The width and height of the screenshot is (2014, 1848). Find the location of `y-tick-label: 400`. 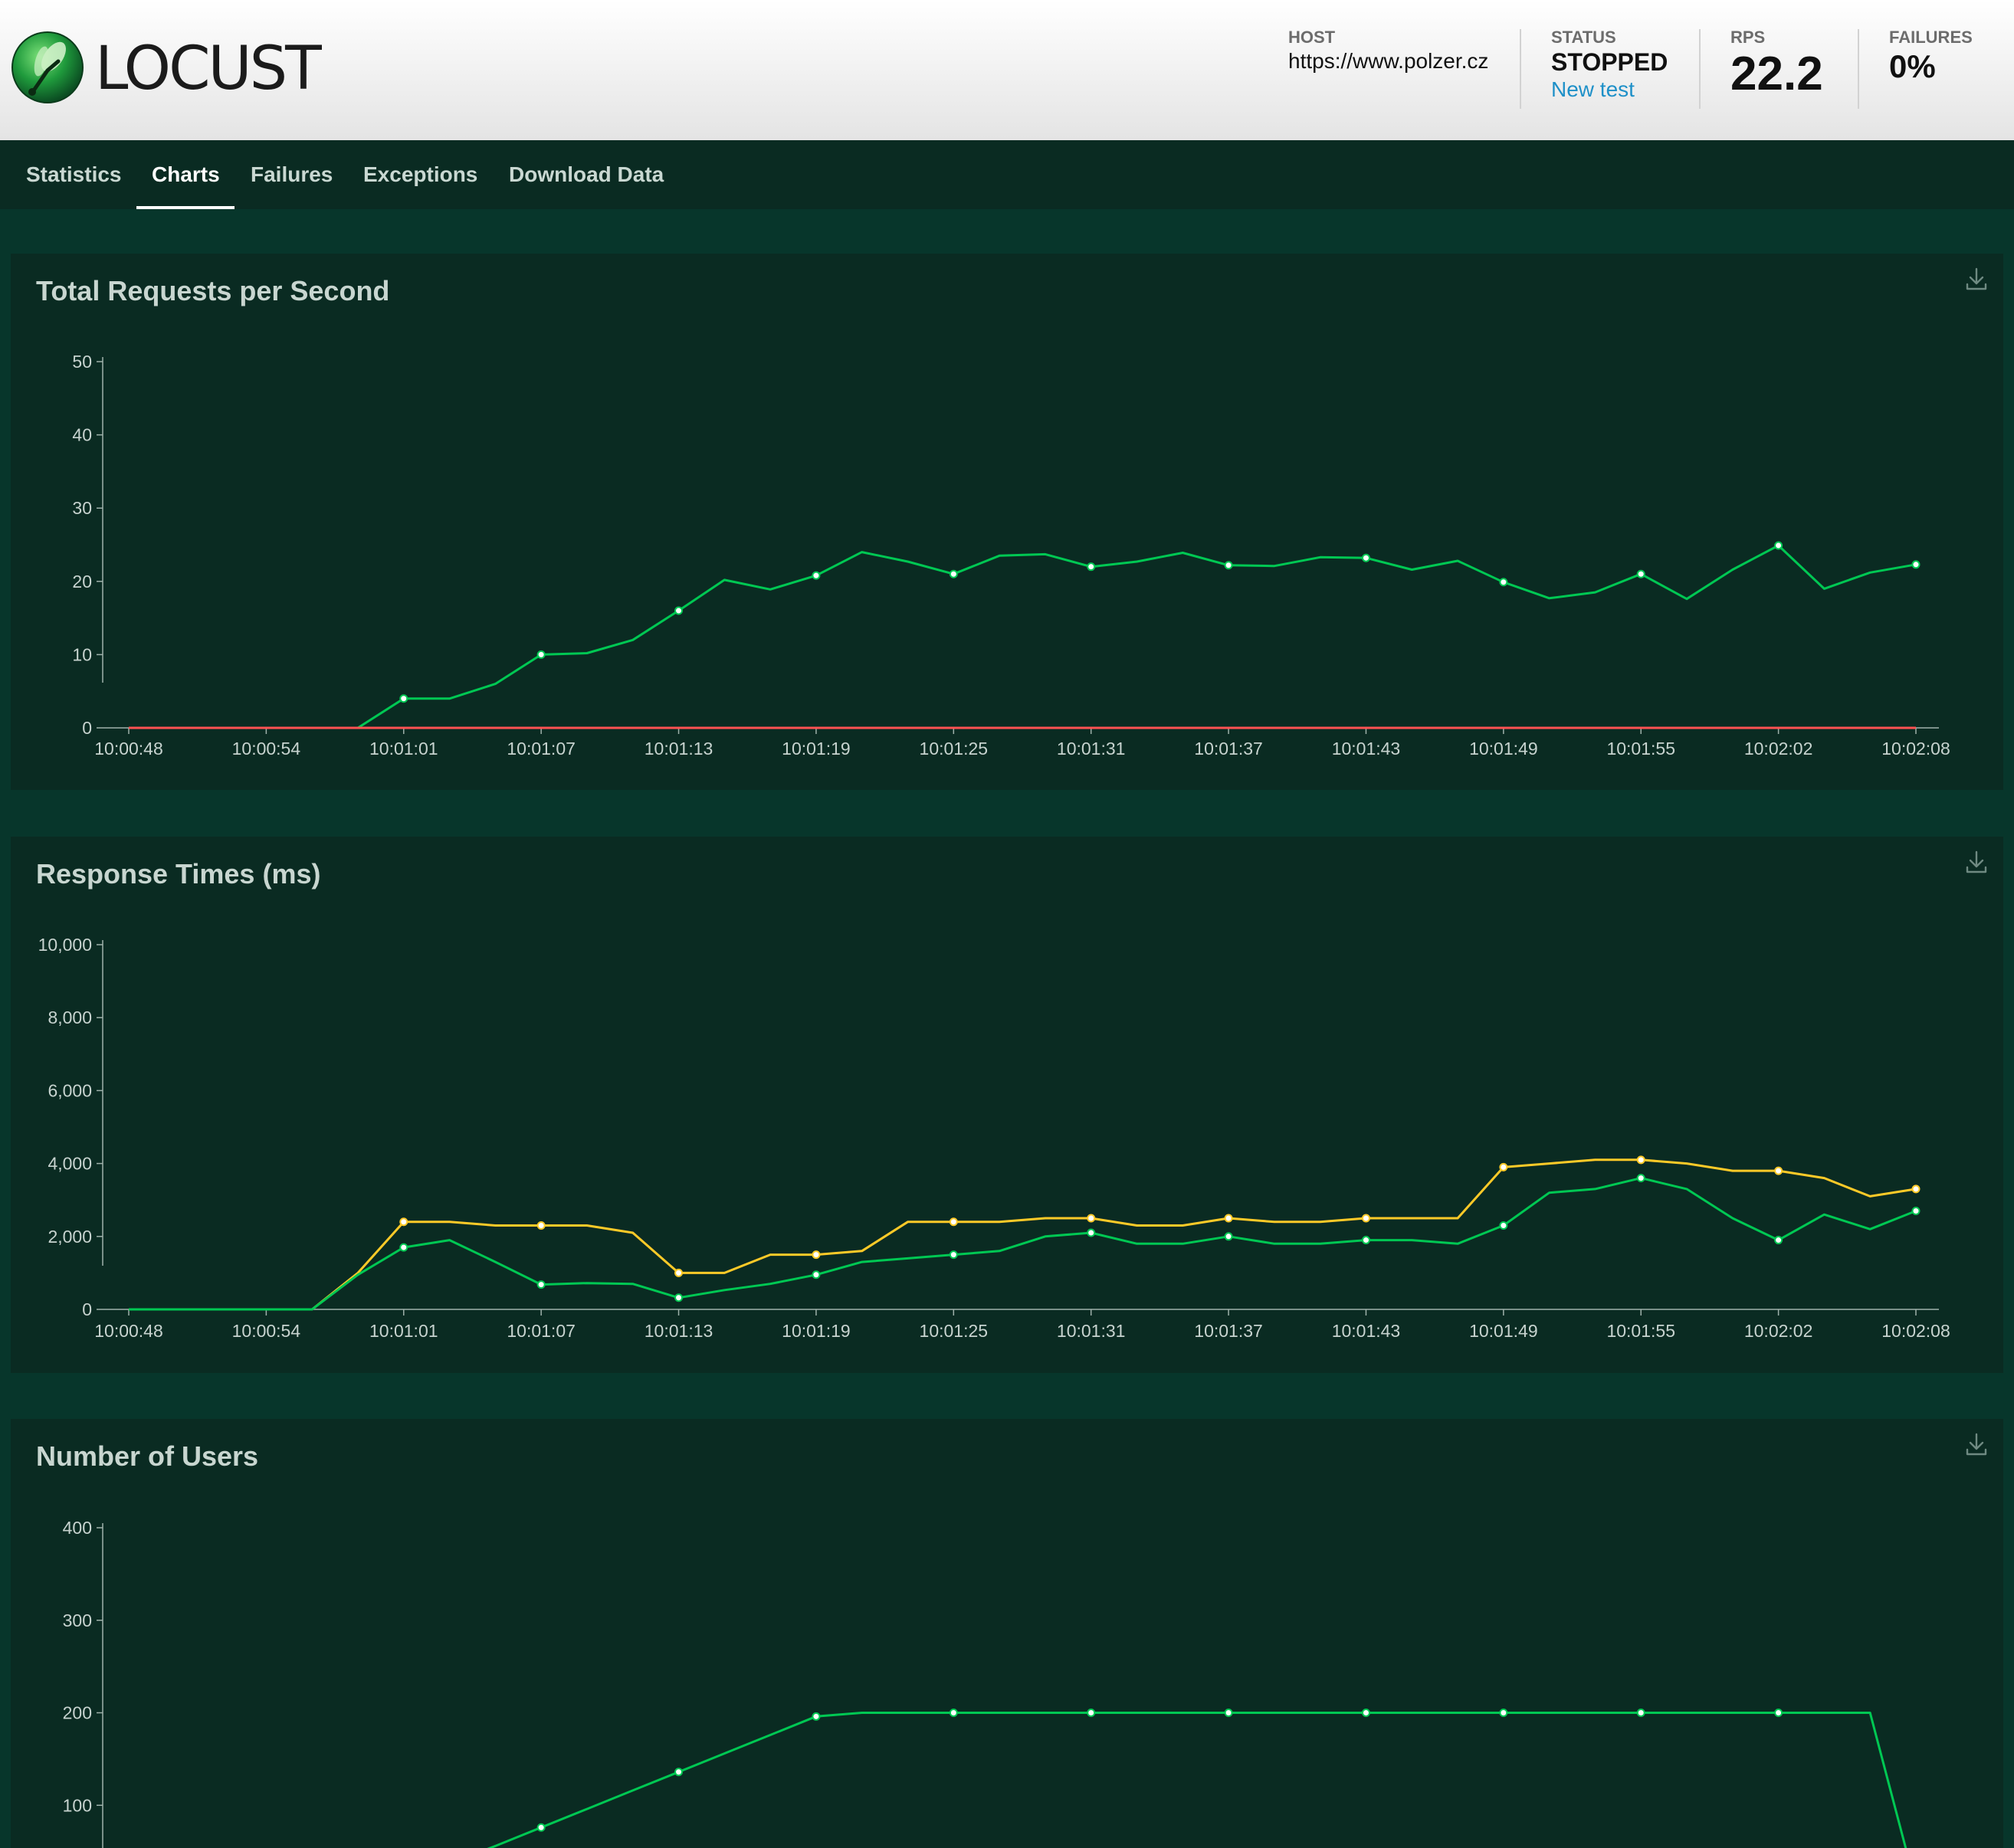

y-tick-label: 400 is located at coordinates (77, 1528).